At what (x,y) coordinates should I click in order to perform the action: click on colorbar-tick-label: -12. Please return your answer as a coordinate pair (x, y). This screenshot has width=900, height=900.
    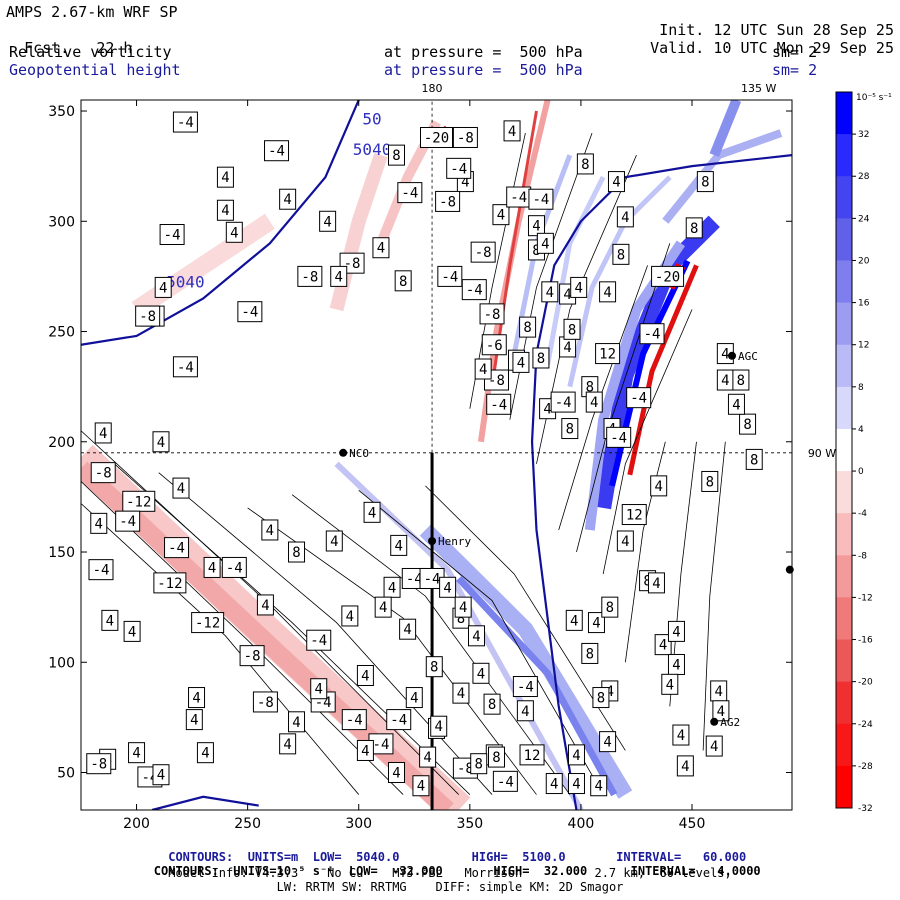
    Looking at the image, I should click on (865, 598).